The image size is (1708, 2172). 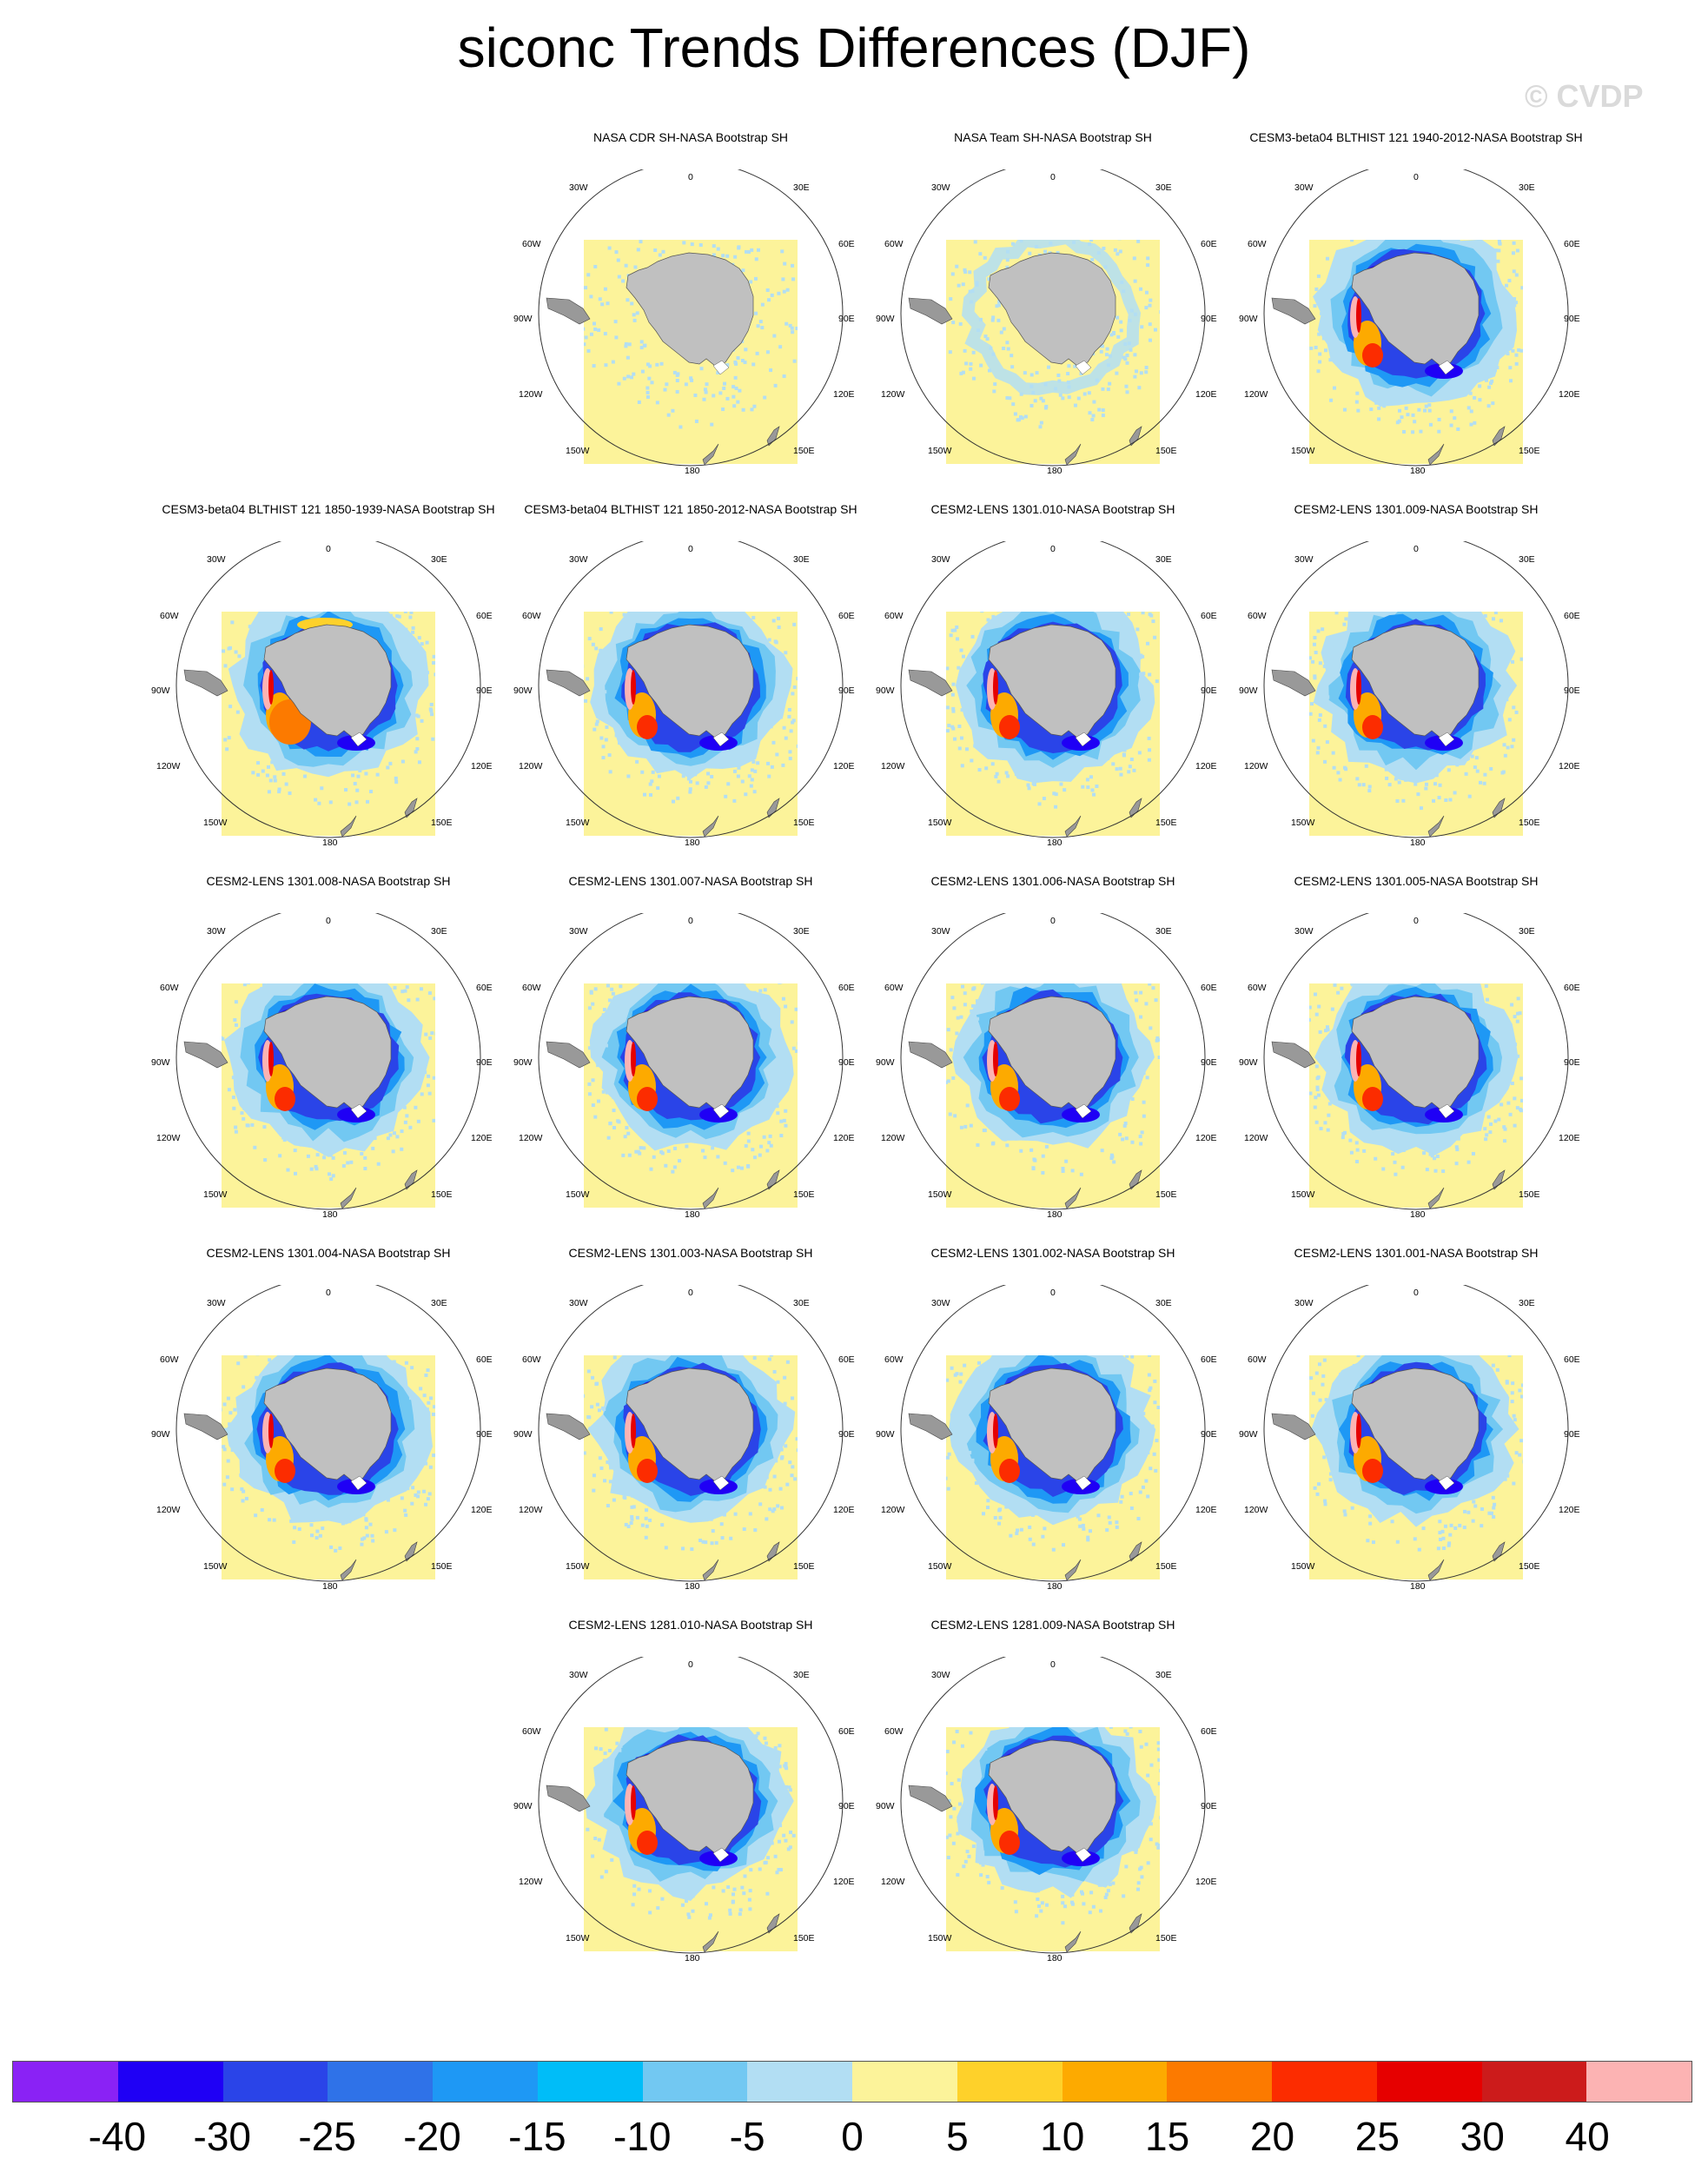 I want to click on colorbar-tick-label: -5, so click(x=747, y=2136).